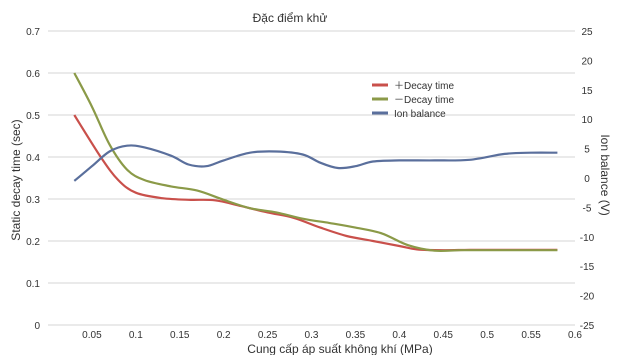  What do you see at coordinates (587, 91) in the screenshot?
I see `y2-tick-label: 15` at bounding box center [587, 91].